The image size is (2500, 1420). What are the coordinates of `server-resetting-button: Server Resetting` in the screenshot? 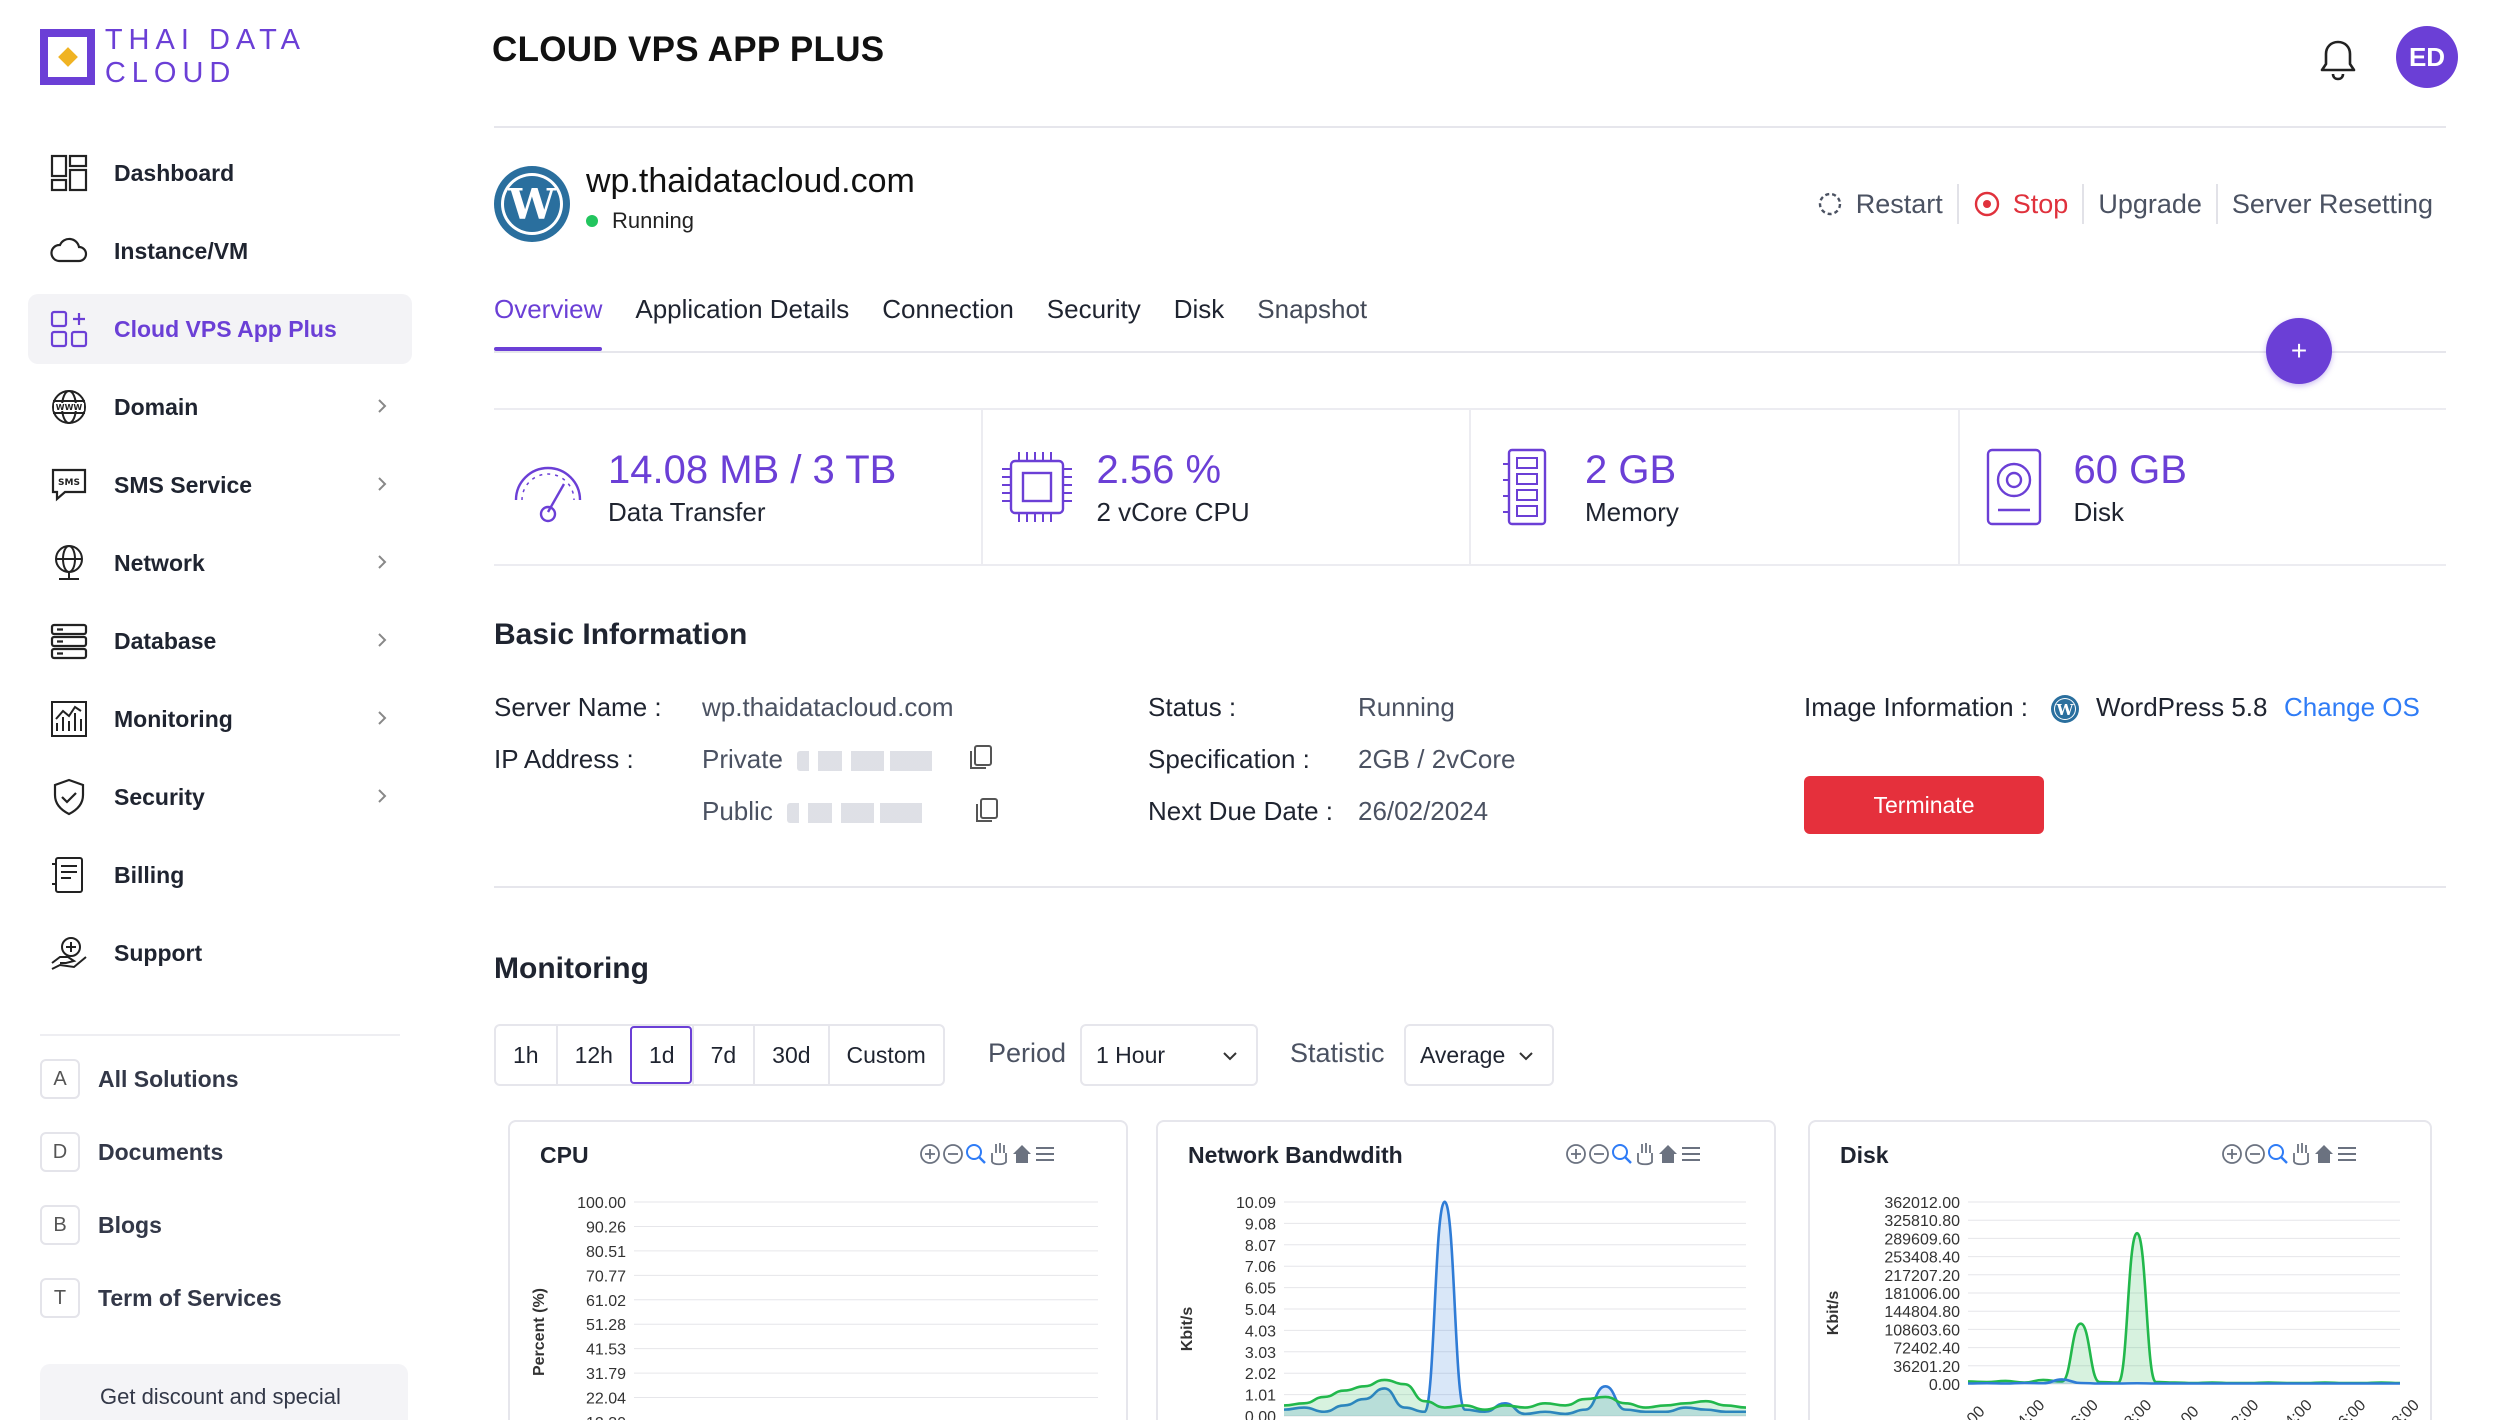 It's located at (2331, 204).